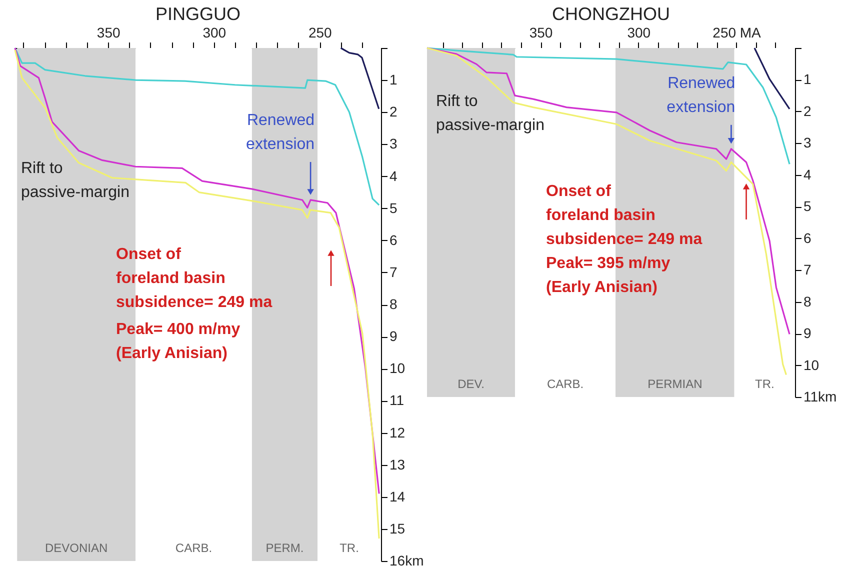  Describe the element at coordinates (198, 14) in the screenshot. I see `chart-title: PINGGUO` at that location.